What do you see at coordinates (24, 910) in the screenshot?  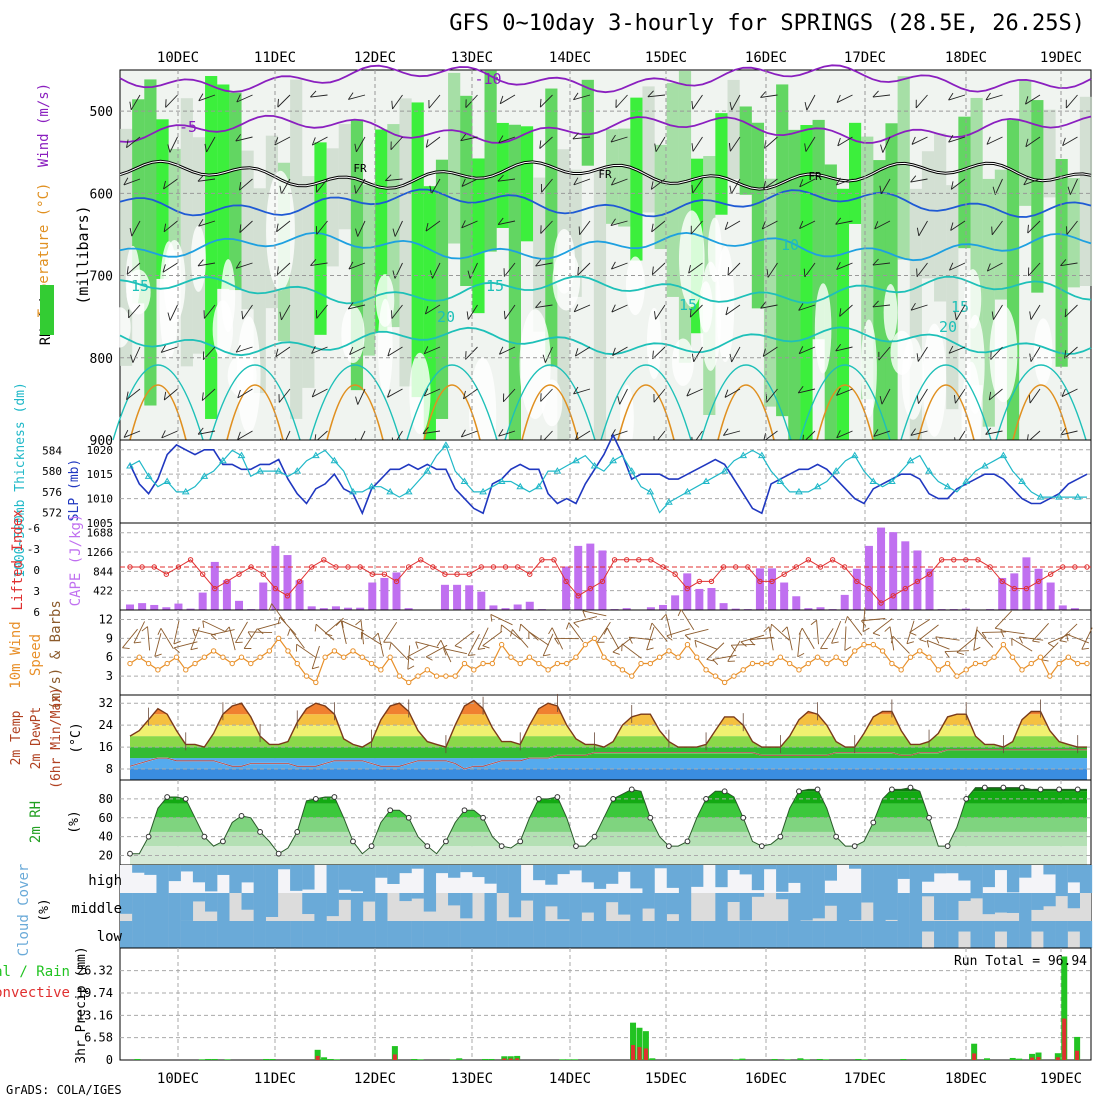 I see `cloud-ylabel-1: Cloud Cover` at bounding box center [24, 910].